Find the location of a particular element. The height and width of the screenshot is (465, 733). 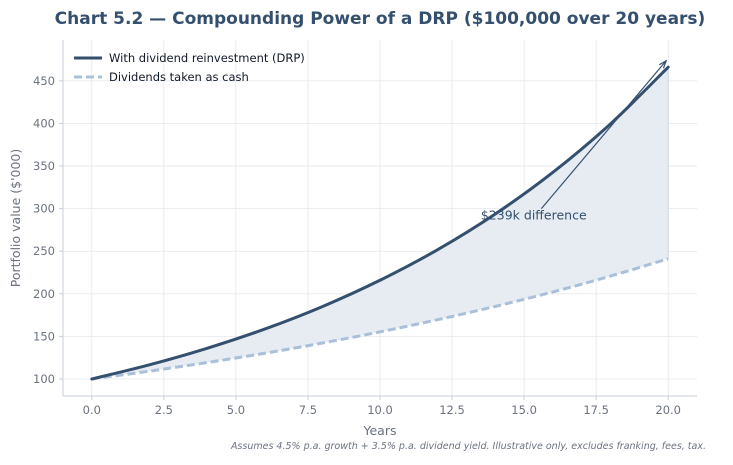

x-tick-label: 15.0 is located at coordinates (524, 410).